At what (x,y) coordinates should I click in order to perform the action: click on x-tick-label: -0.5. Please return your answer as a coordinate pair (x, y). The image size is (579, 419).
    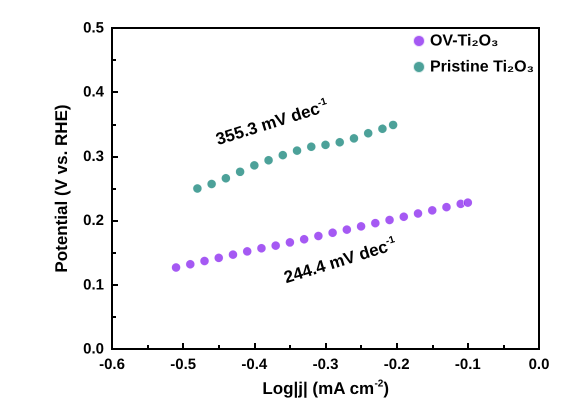
    Looking at the image, I should click on (183, 364).